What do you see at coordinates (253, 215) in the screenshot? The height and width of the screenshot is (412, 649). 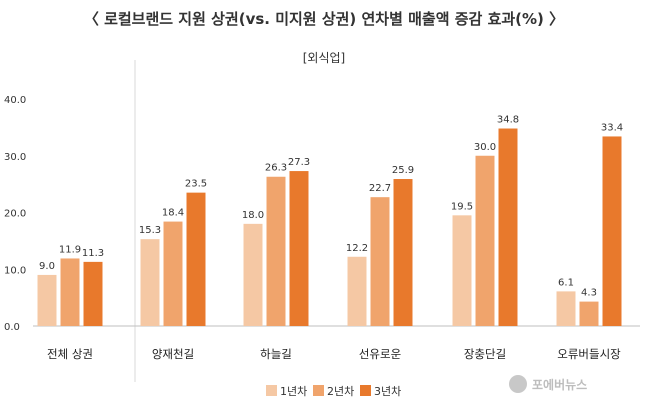 I see `data-label: 18.0` at bounding box center [253, 215].